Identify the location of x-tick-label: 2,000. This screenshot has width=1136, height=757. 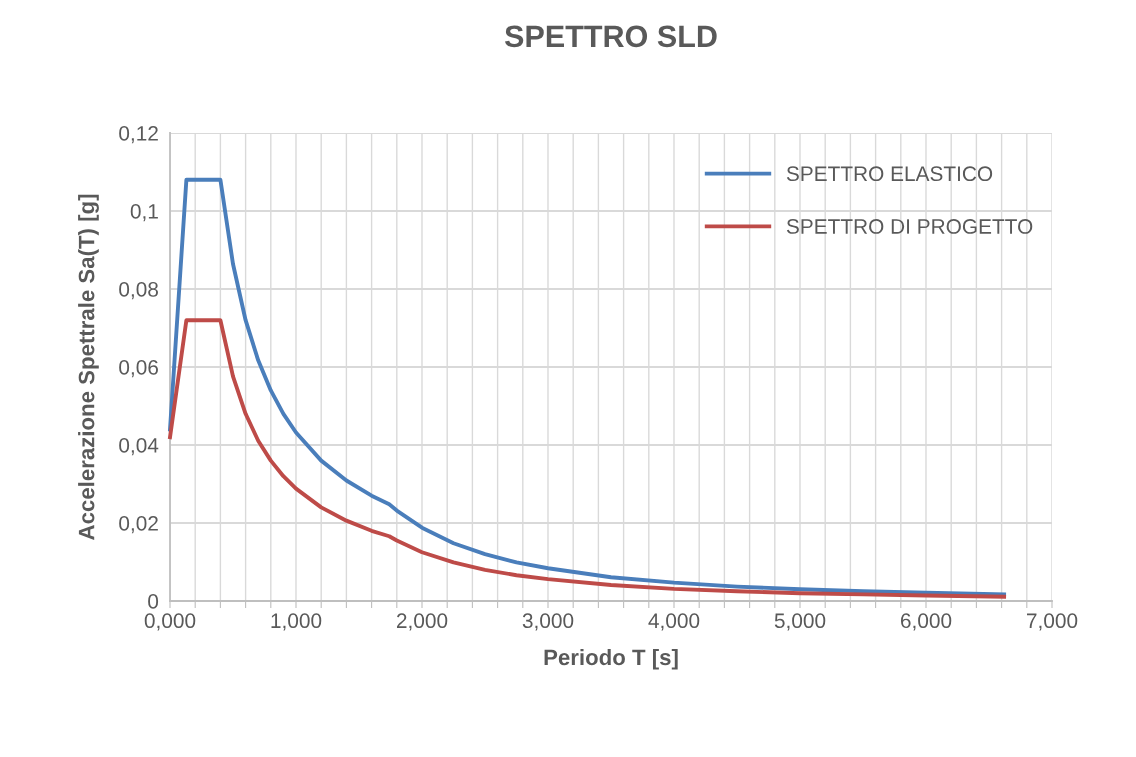
(422, 622).